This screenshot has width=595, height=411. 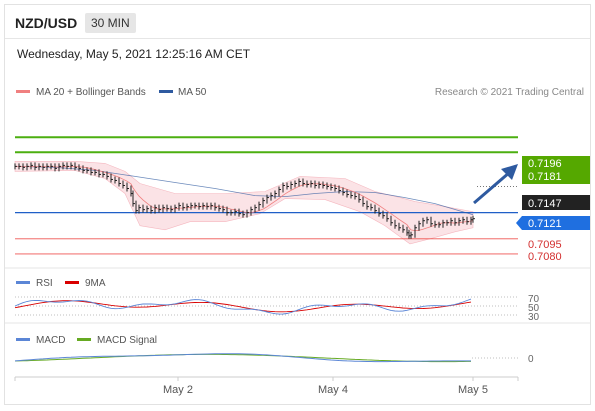 What do you see at coordinates (46, 23) in the screenshot?
I see `currency-pair-title: NZD/USD` at bounding box center [46, 23].